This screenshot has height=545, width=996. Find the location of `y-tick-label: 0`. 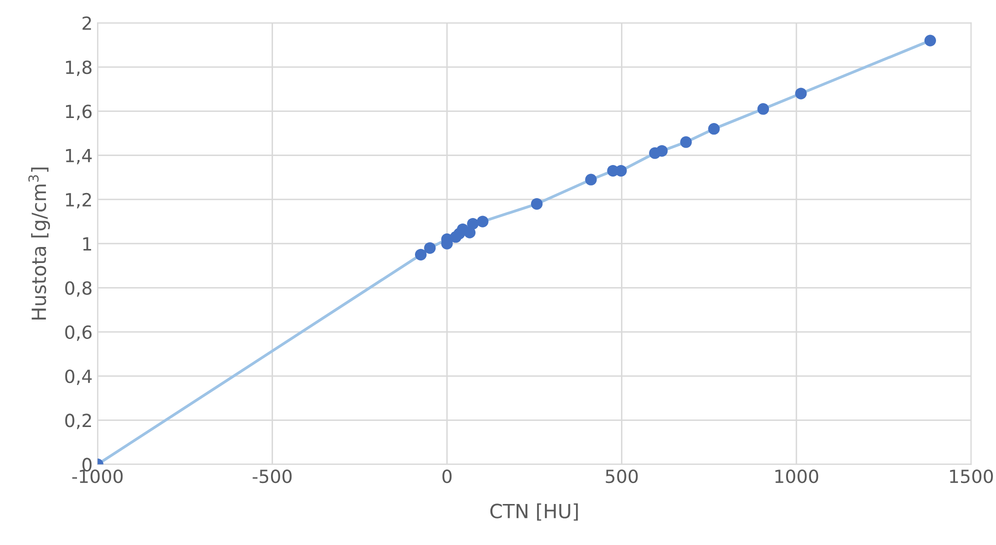

y-tick-label: 0 is located at coordinates (87, 465).